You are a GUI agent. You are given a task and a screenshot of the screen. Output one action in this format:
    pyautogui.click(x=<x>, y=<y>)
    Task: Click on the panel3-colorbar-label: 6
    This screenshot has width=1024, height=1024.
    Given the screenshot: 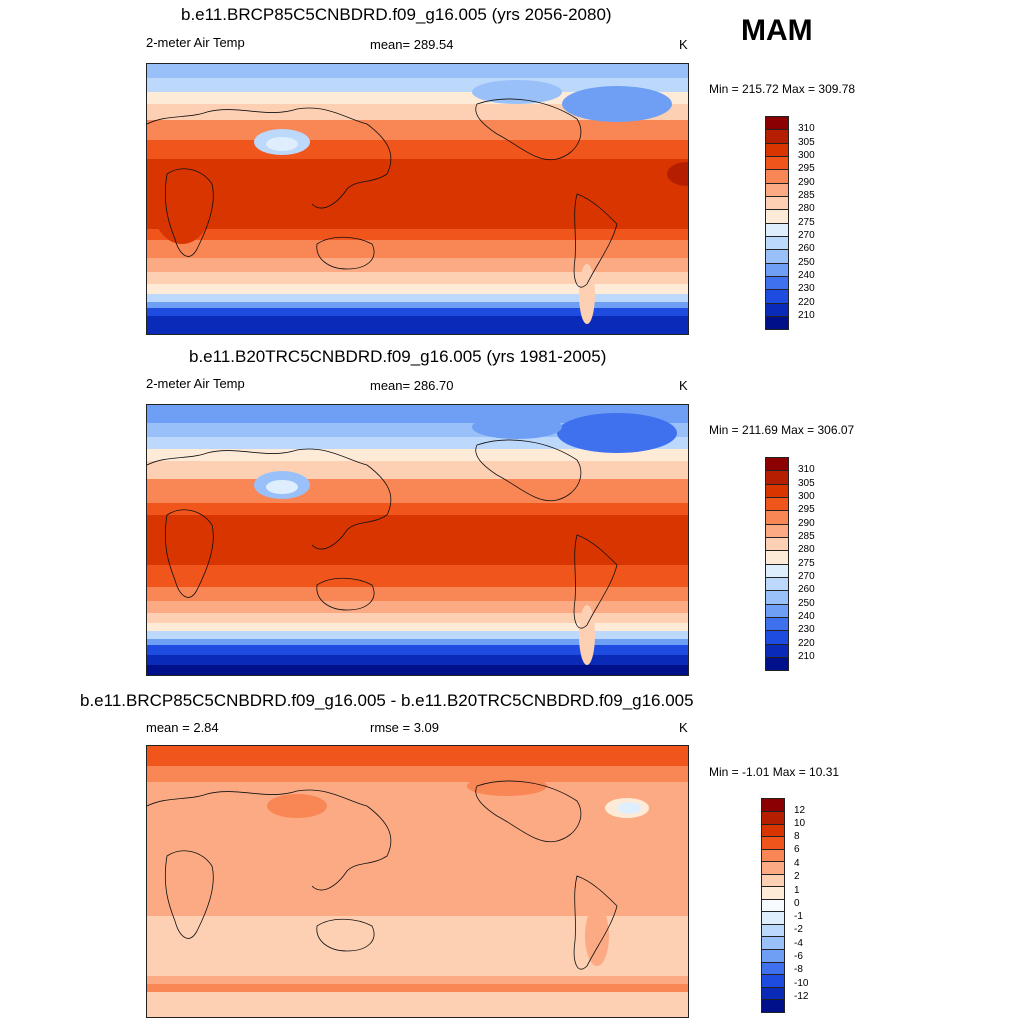 What is the action you would take?
    pyautogui.click(x=797, y=849)
    